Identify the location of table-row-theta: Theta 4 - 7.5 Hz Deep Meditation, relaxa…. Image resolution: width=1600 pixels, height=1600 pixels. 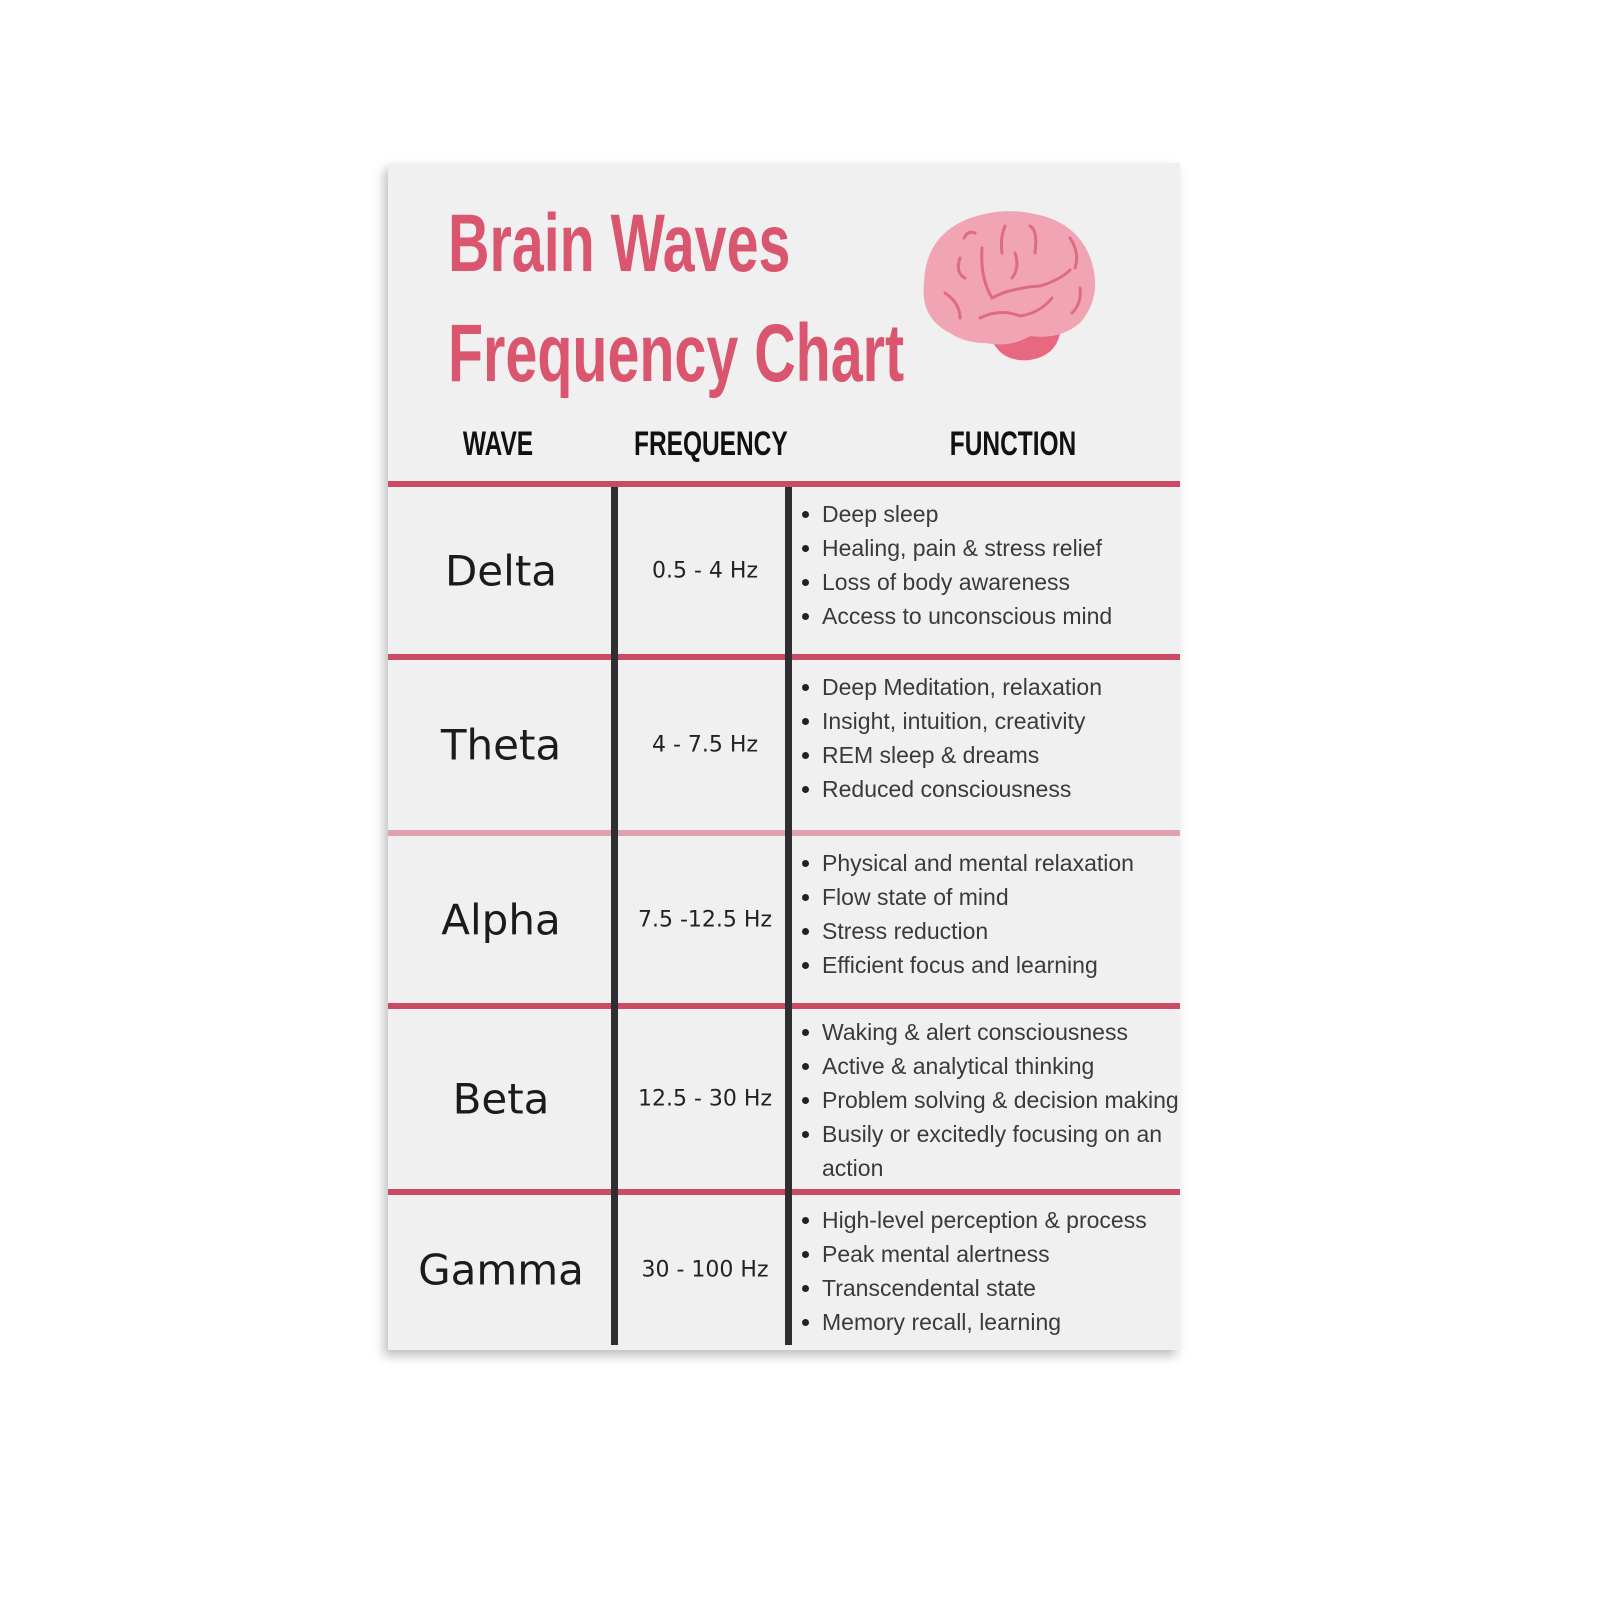
(784, 745).